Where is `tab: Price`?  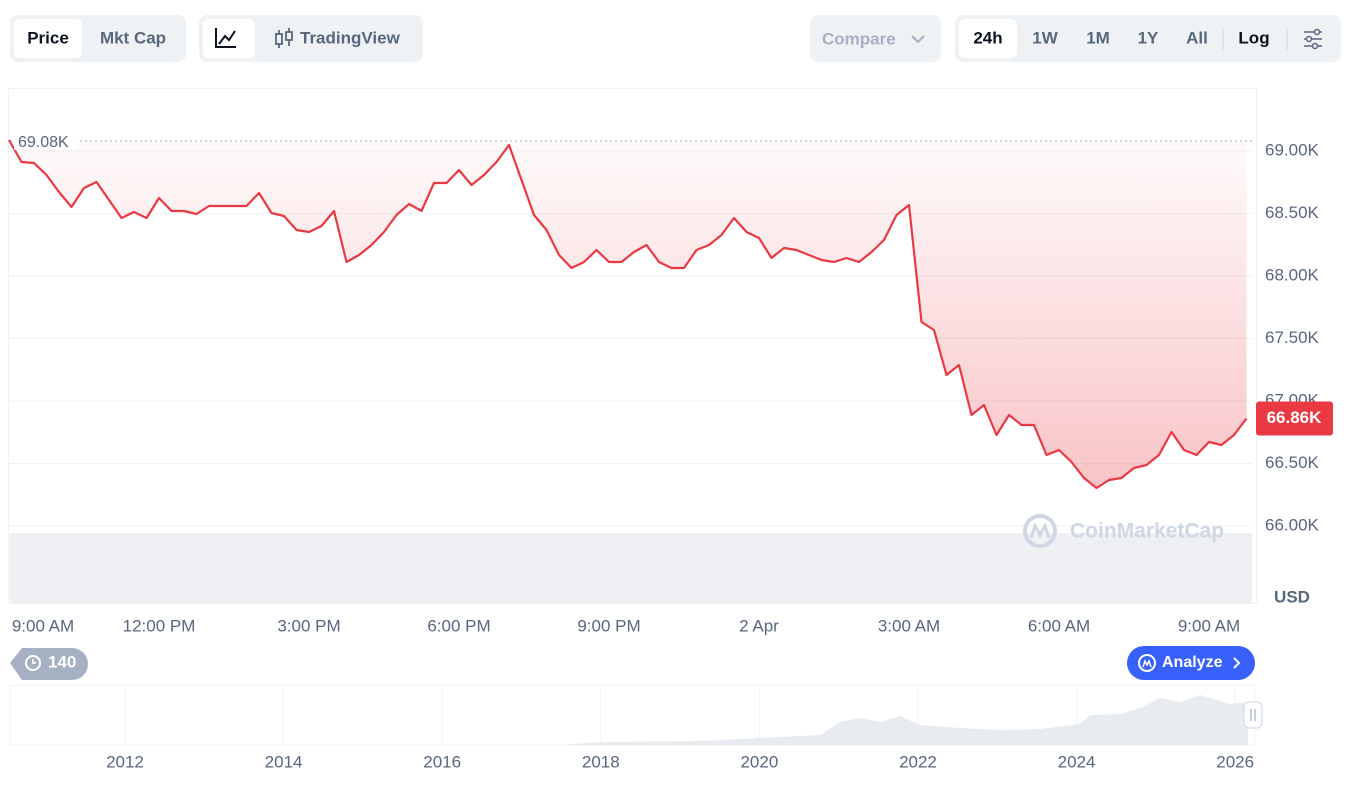 tab: Price is located at coordinates (48, 37).